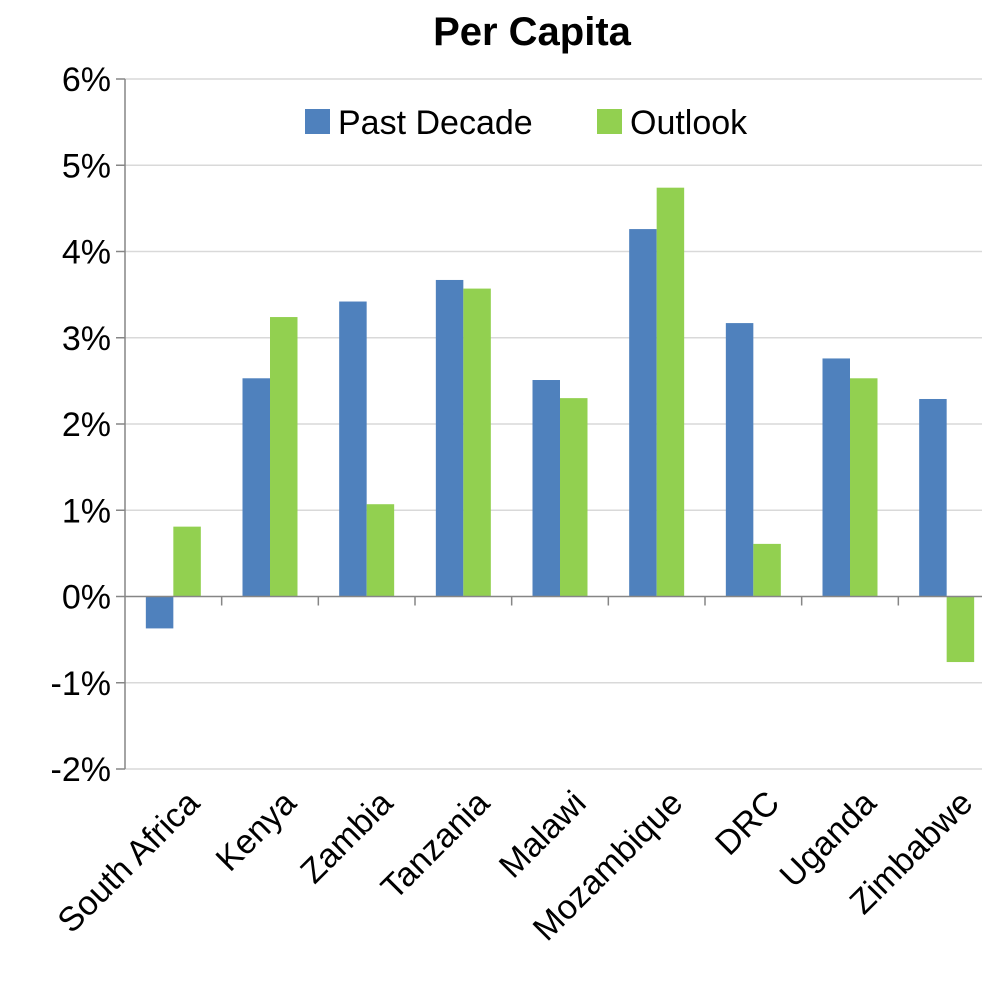 Image resolution: width=982 pixels, height=985 pixels. What do you see at coordinates (609, 121) in the screenshot?
I see `legend-swatch-outlook` at bounding box center [609, 121].